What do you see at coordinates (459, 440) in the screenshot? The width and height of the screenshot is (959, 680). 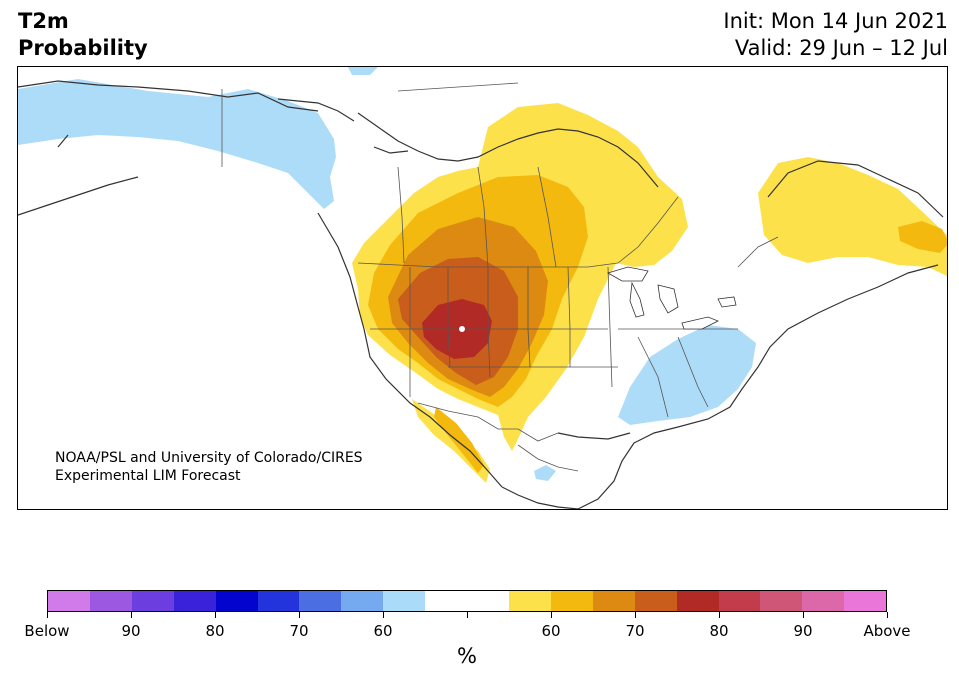 I see `above-65-region-baja` at bounding box center [459, 440].